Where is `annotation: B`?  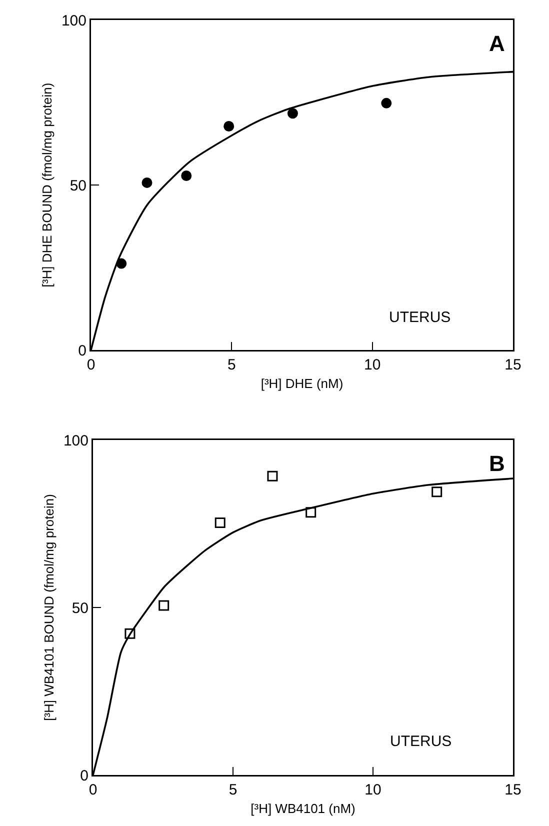
annotation: B is located at coordinates (497, 463).